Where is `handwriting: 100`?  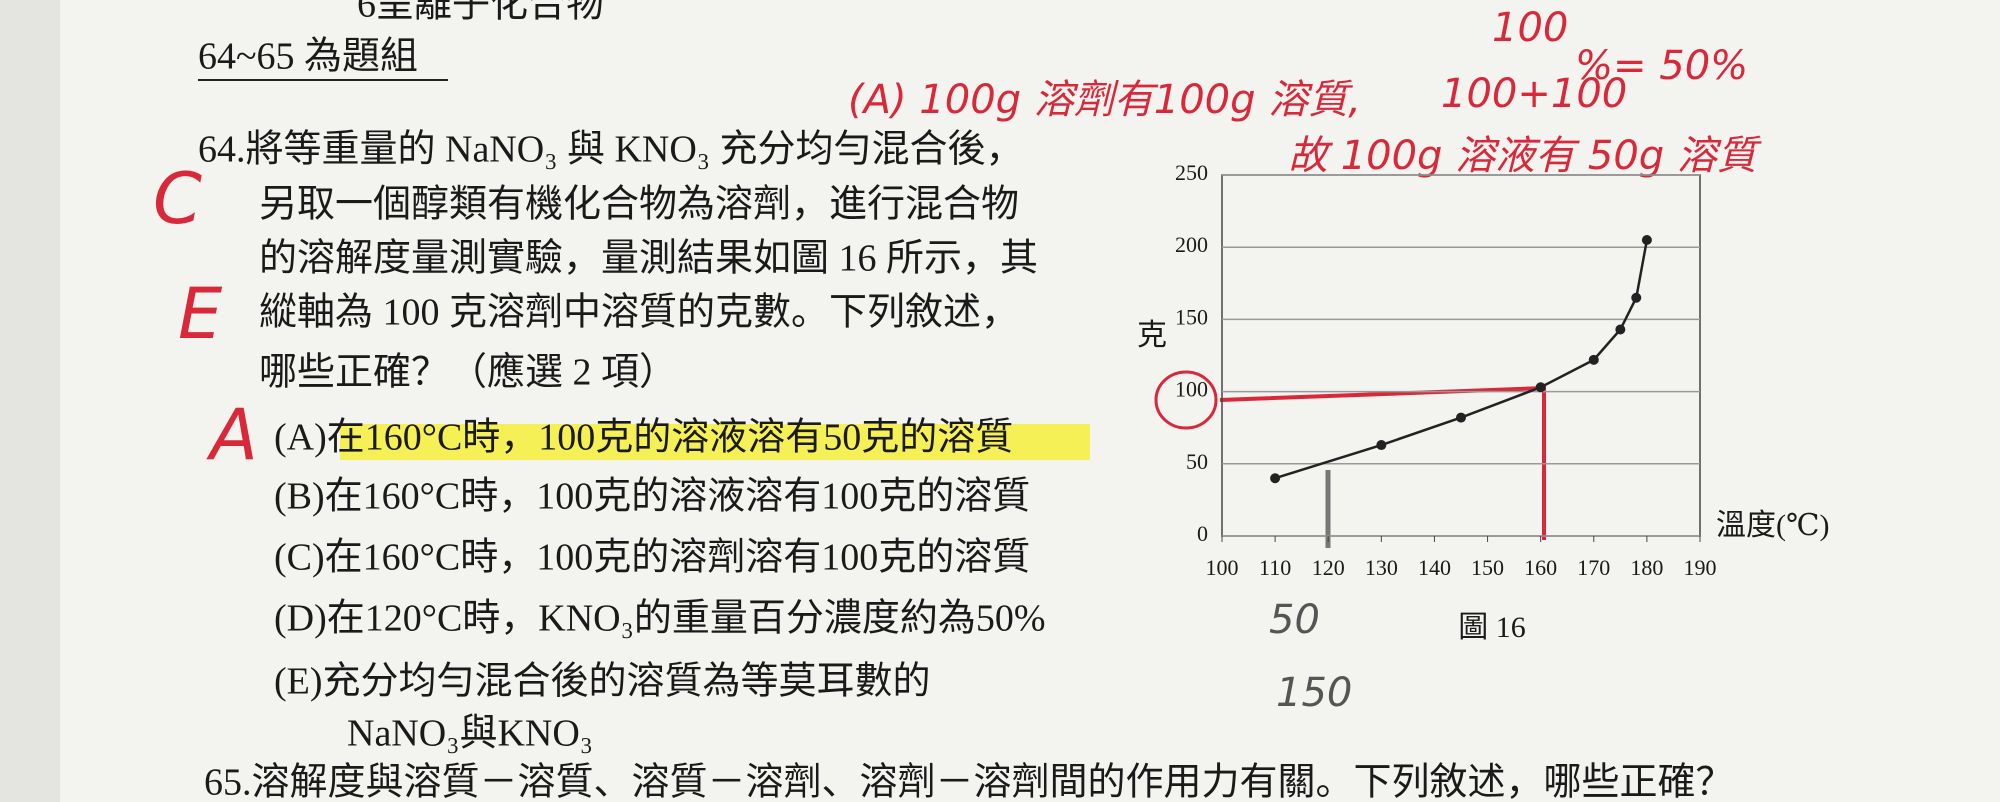
handwriting: 100 is located at coordinates (1530, 28).